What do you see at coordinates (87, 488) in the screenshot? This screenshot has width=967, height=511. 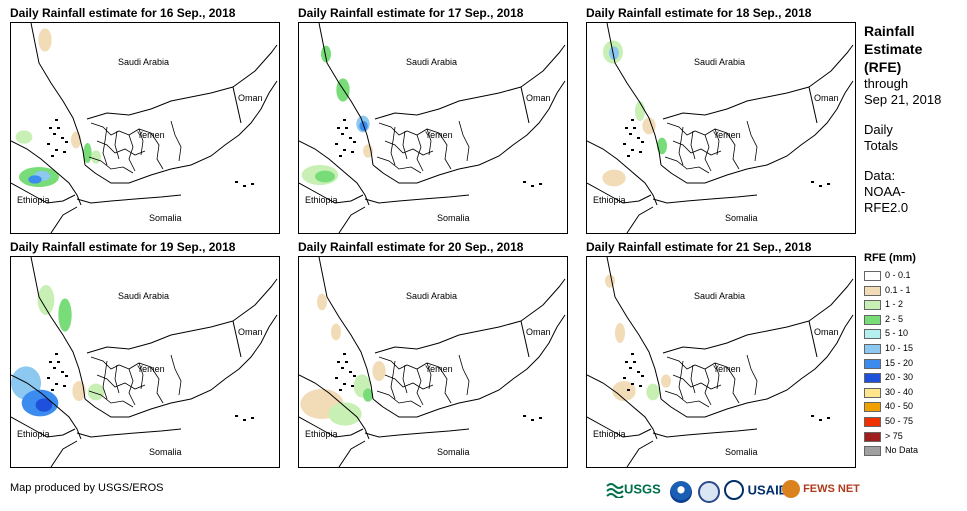 I see `map-credit: Map produced by USGS/EROS` at bounding box center [87, 488].